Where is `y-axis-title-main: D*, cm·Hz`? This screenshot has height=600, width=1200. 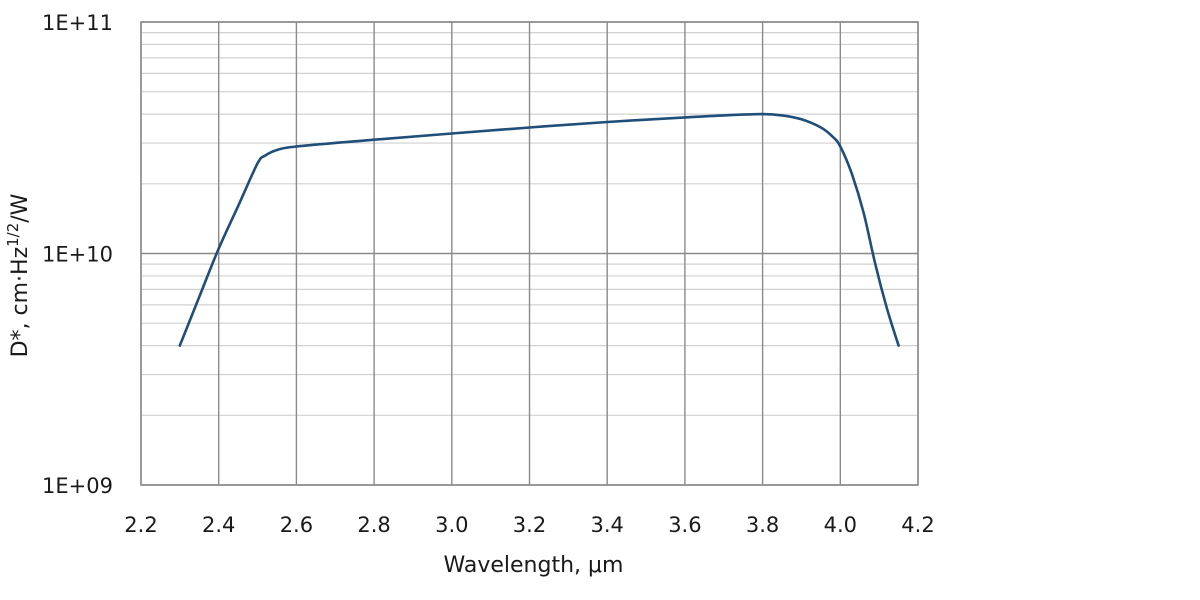 y-axis-title-main: D*, cm·Hz is located at coordinates (20, 302).